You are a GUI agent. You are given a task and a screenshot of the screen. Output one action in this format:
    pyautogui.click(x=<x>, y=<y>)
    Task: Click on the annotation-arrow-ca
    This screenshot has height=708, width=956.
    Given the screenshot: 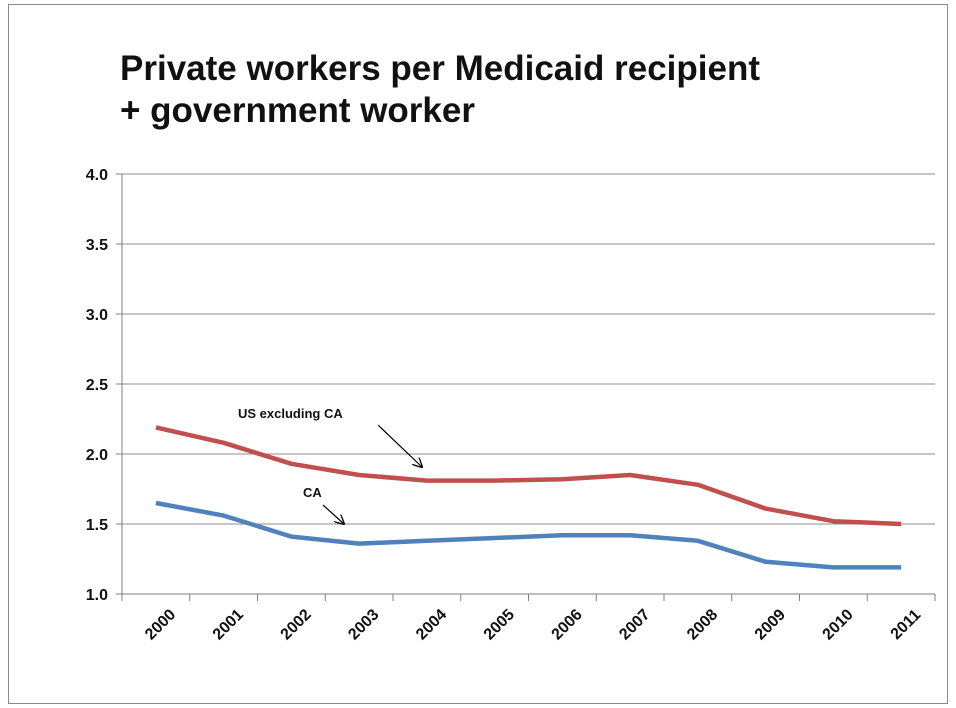 What is the action you would take?
    pyautogui.click(x=333, y=514)
    